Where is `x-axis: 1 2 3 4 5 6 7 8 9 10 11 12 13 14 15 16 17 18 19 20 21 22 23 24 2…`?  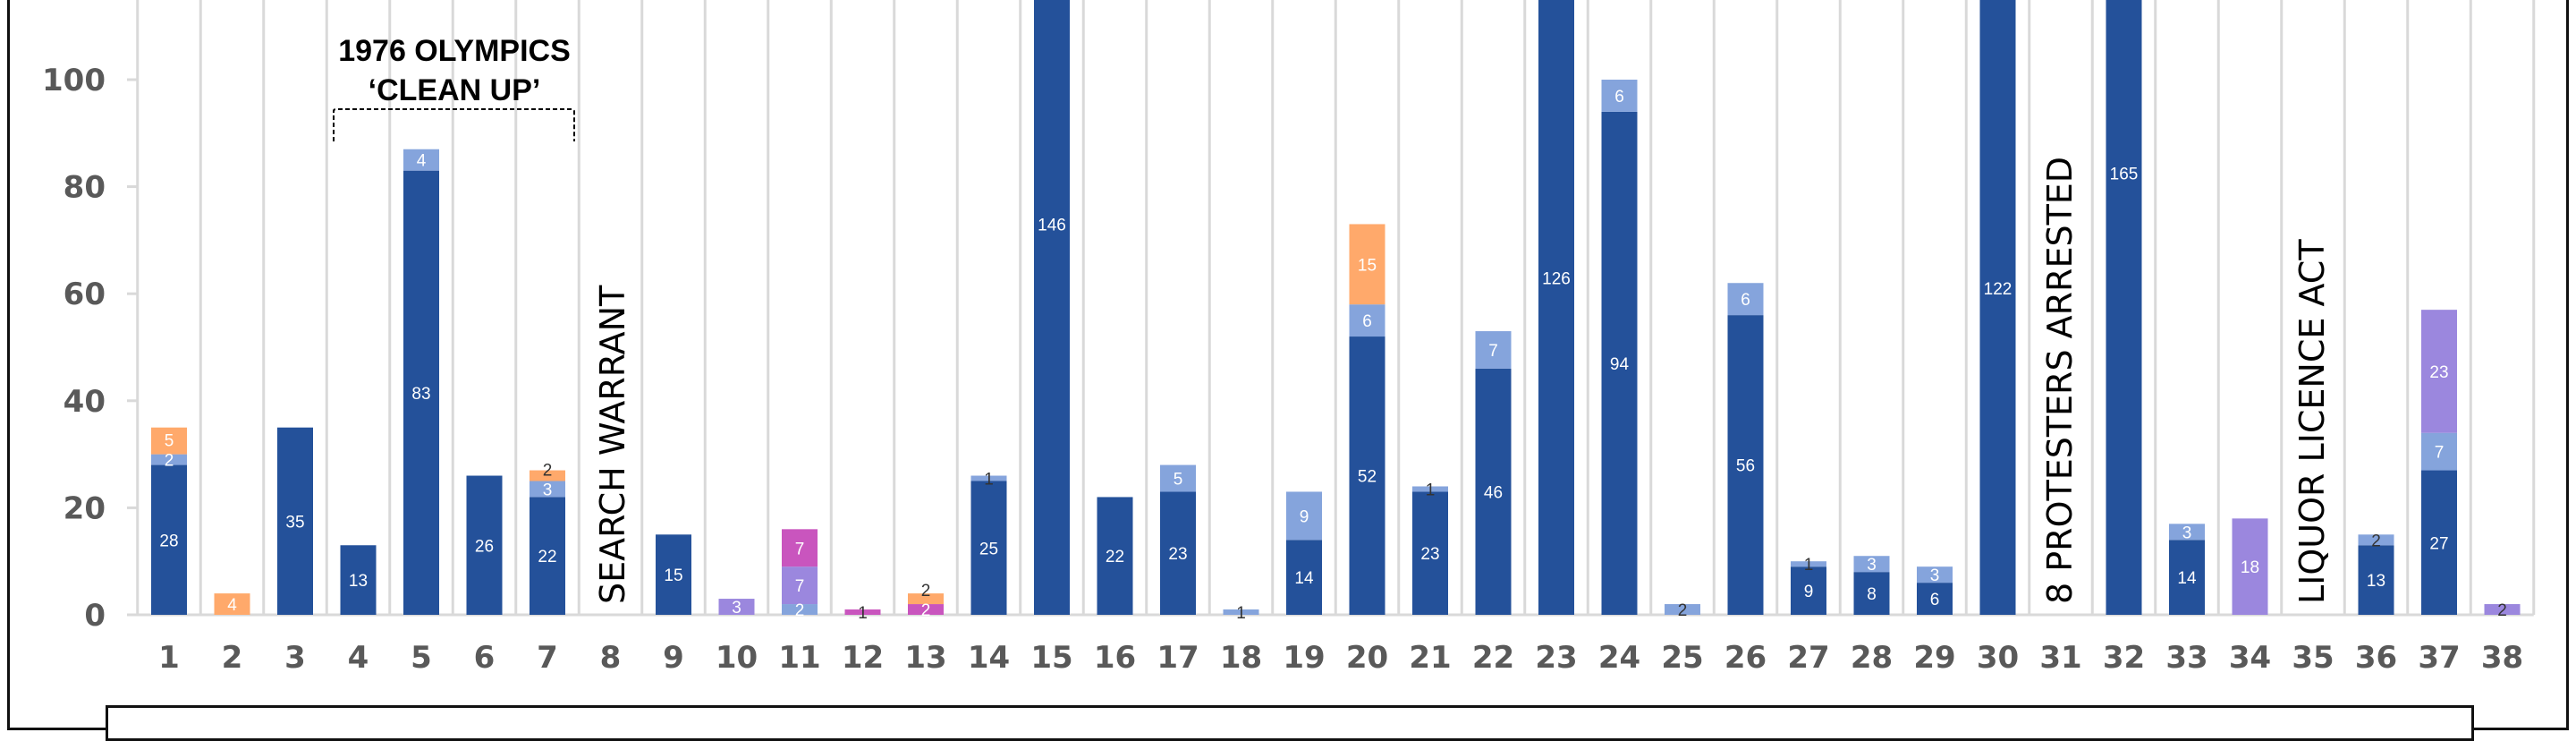 x-axis: 1 2 3 4 5 6 7 8 9 10 11 12 13 14 15 16 17 18 19 20 21 22 23 24 2… is located at coordinates (1340, 658).